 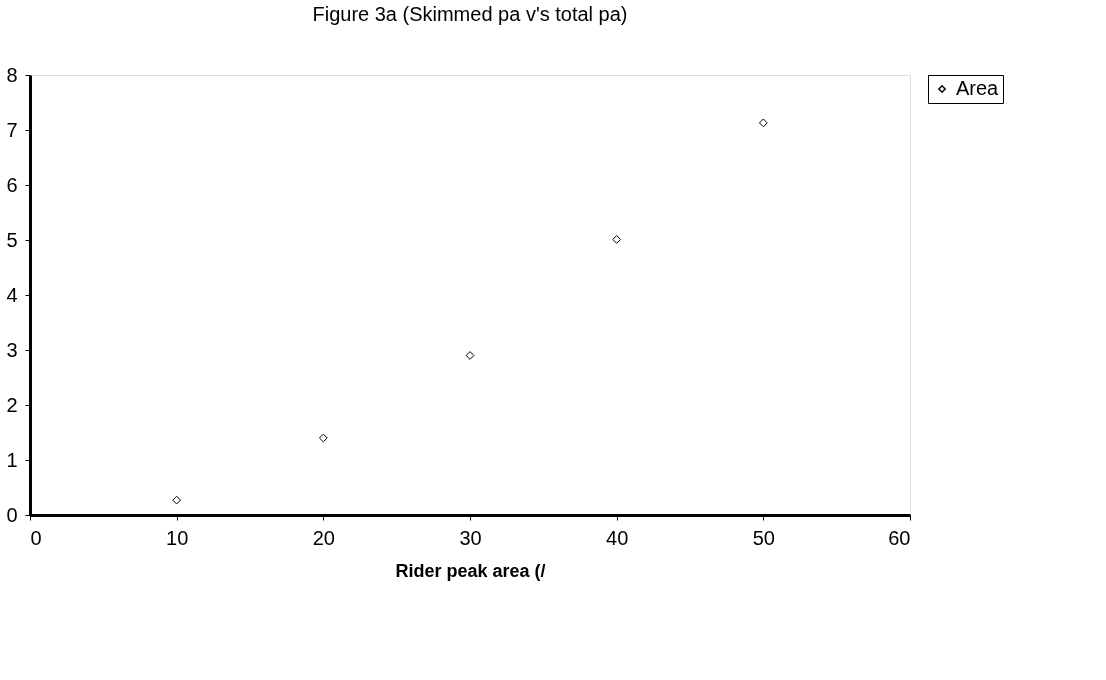 I want to click on y-tick-label: 6, so click(x=12, y=184).